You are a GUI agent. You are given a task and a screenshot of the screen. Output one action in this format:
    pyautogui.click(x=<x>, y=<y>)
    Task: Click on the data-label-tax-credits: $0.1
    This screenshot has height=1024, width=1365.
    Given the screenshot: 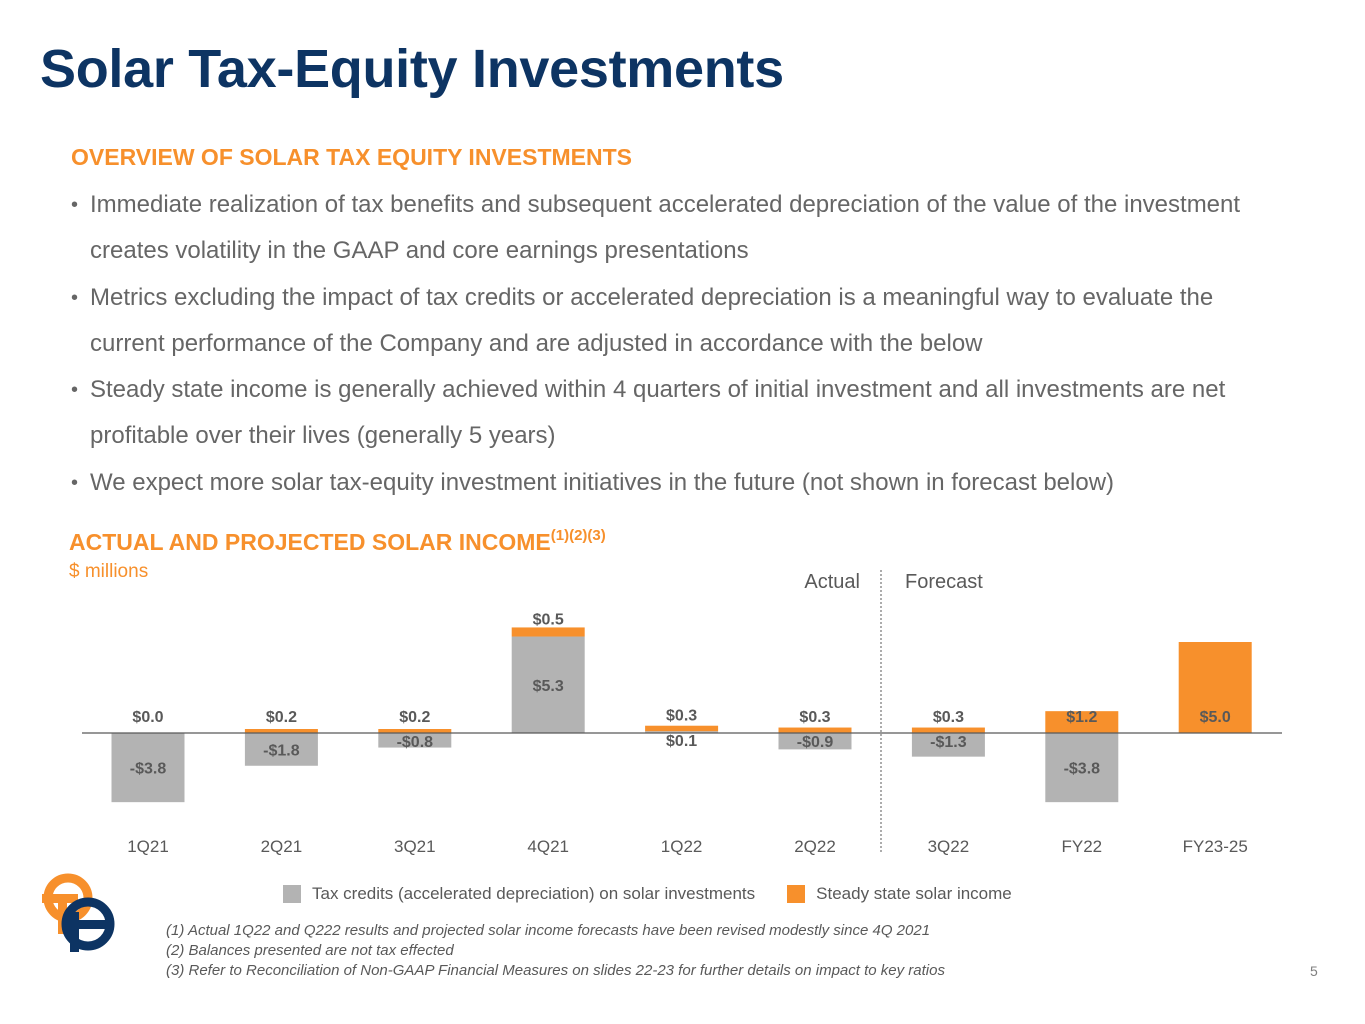 What is the action you would take?
    pyautogui.click(x=681, y=741)
    